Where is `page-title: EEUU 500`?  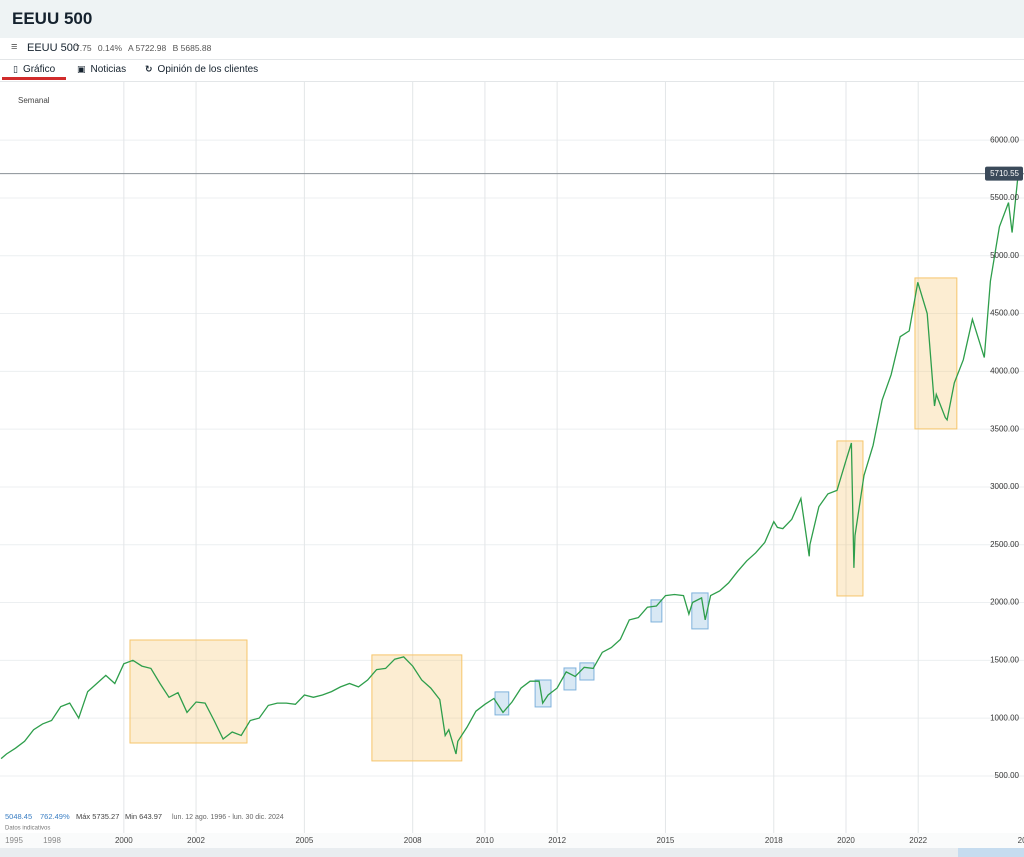 page-title: EEUU 500 is located at coordinates (52, 18).